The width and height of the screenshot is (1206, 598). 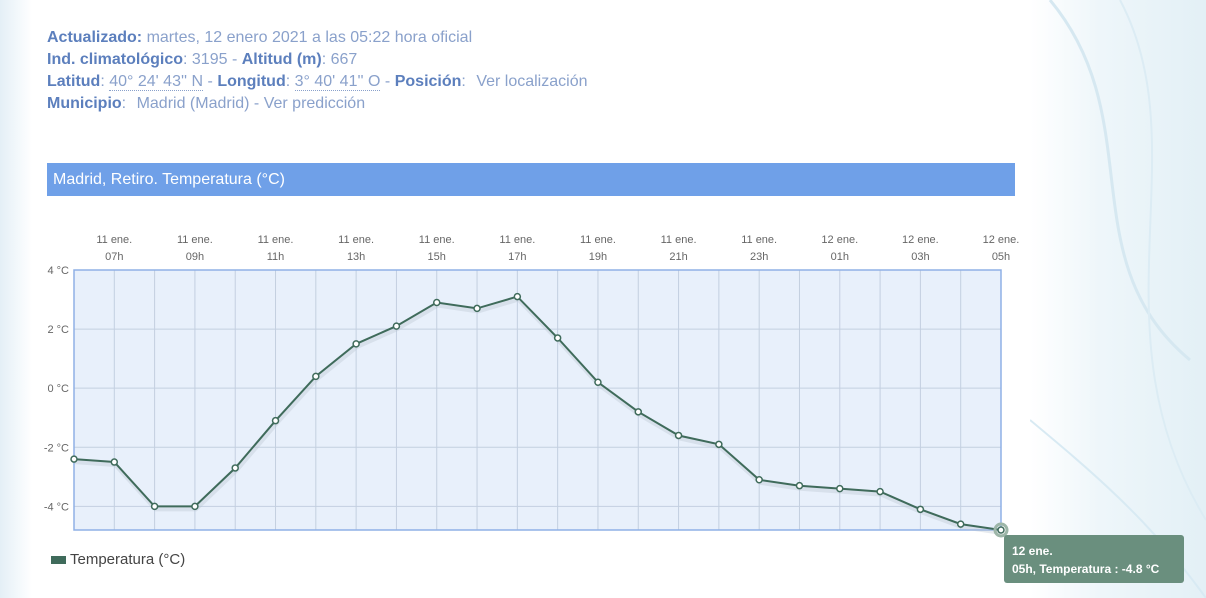 I want to click on tooltip-value: 05h, Temperatura : -4.8 °C, so click(x=1086, y=569).